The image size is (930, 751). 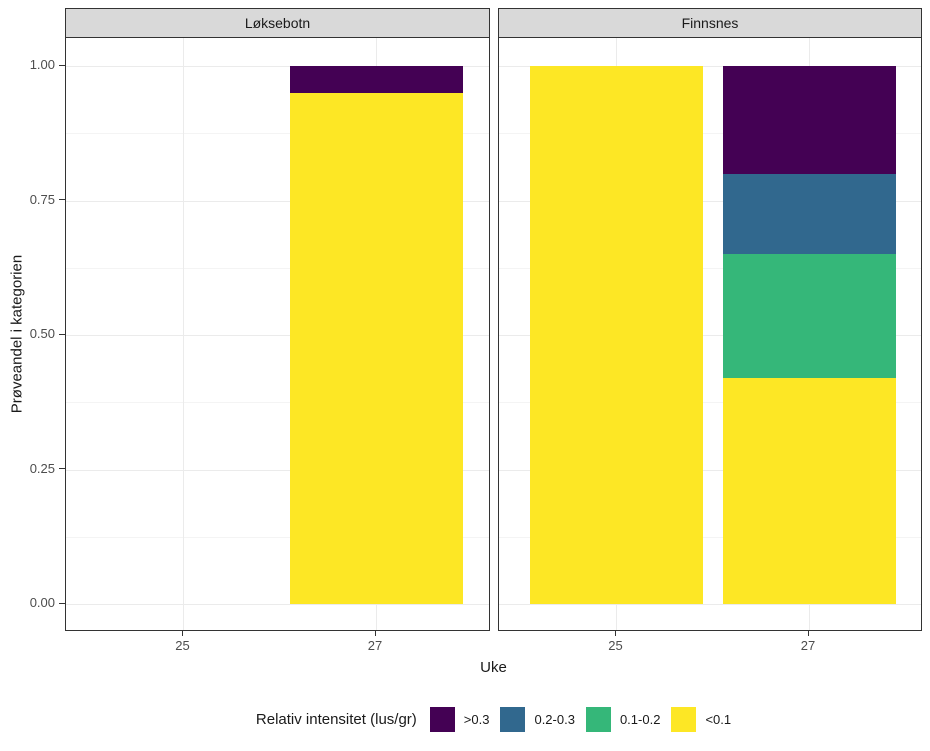 What do you see at coordinates (42, 199) in the screenshot?
I see `y-tick-label: 0.75` at bounding box center [42, 199].